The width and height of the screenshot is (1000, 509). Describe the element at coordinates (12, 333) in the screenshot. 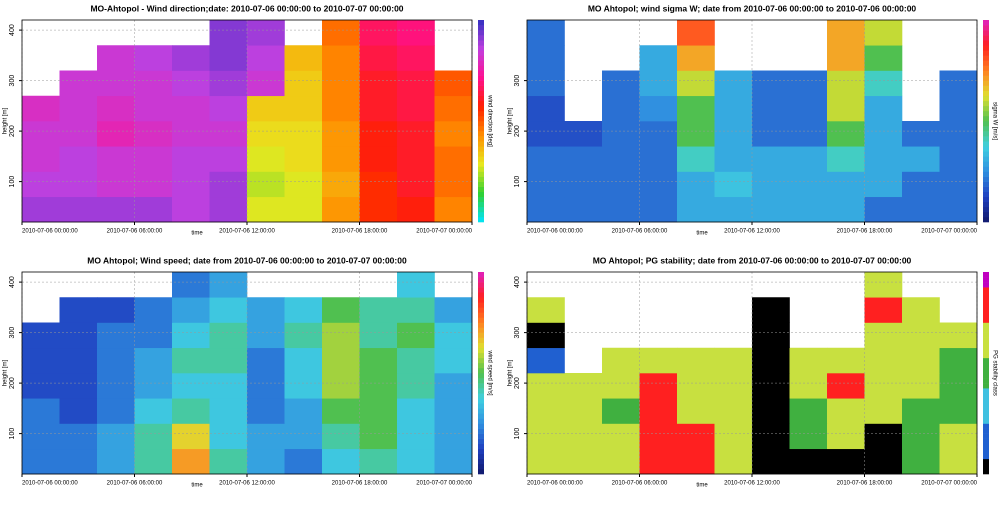

I see `y-tick-label: 300` at that location.